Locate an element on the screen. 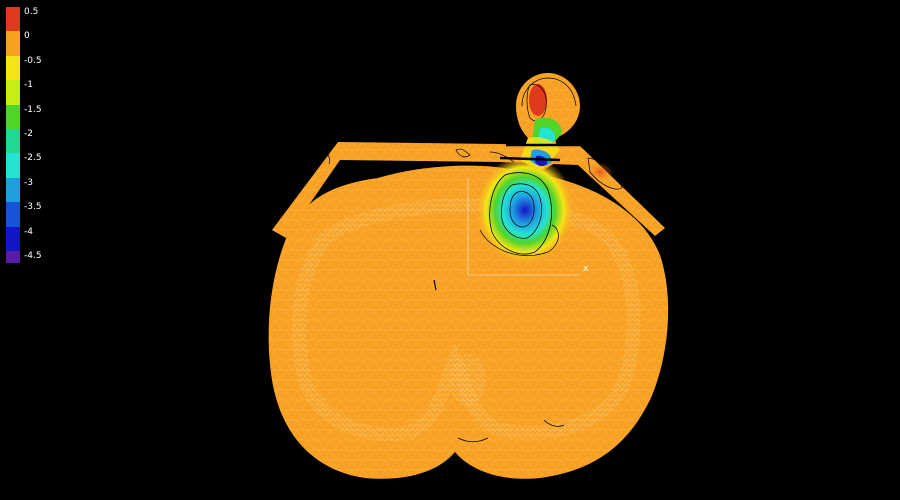  legend-tick-label: -2.5 is located at coordinates (33, 158).